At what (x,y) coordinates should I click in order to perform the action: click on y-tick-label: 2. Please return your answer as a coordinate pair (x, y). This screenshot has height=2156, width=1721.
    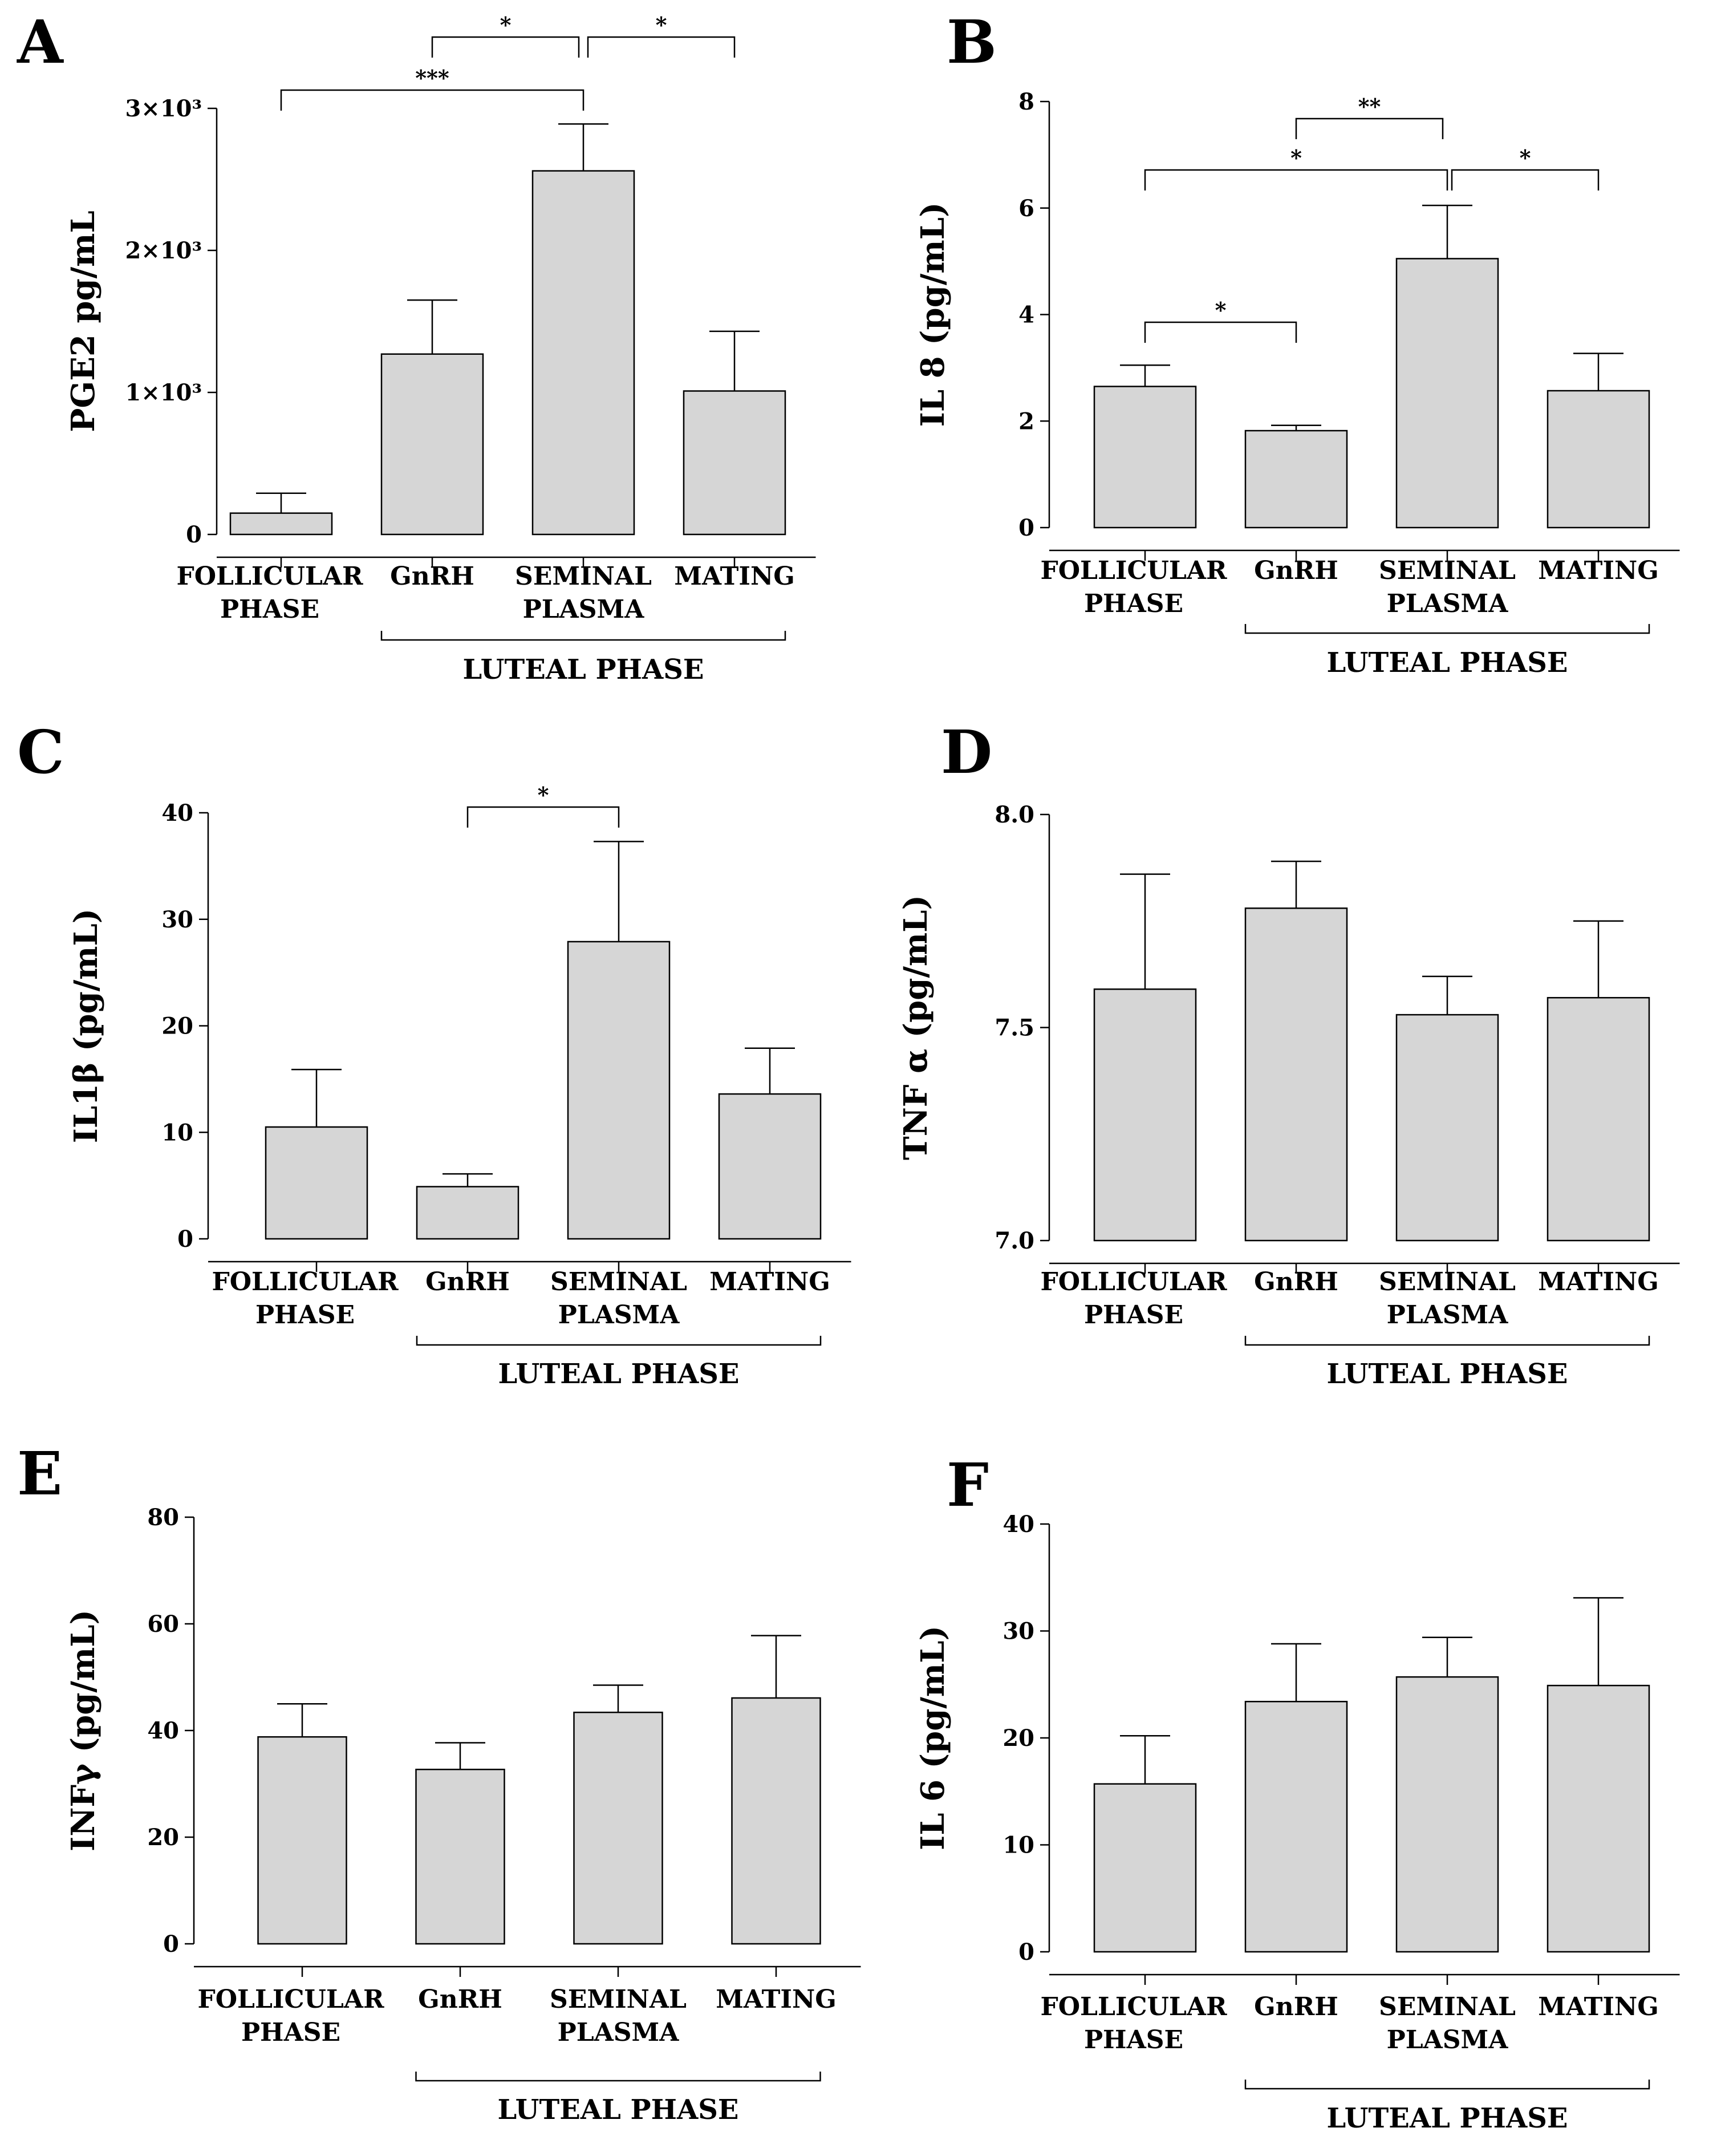
    Looking at the image, I should click on (1026, 422).